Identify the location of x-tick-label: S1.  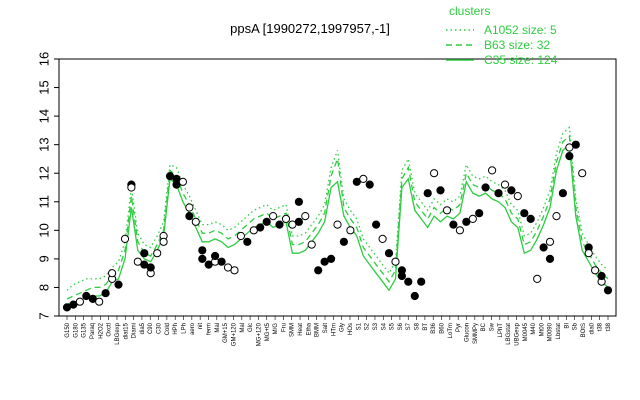
(359, 326).